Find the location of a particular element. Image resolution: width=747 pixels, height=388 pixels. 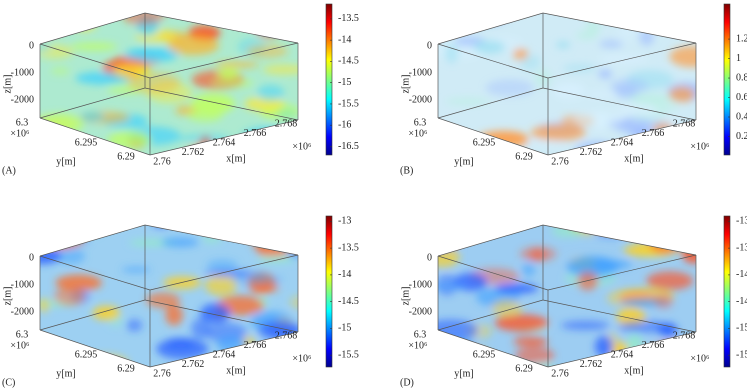

colorbar-tick-label: -15.5 is located at coordinates (348, 355).